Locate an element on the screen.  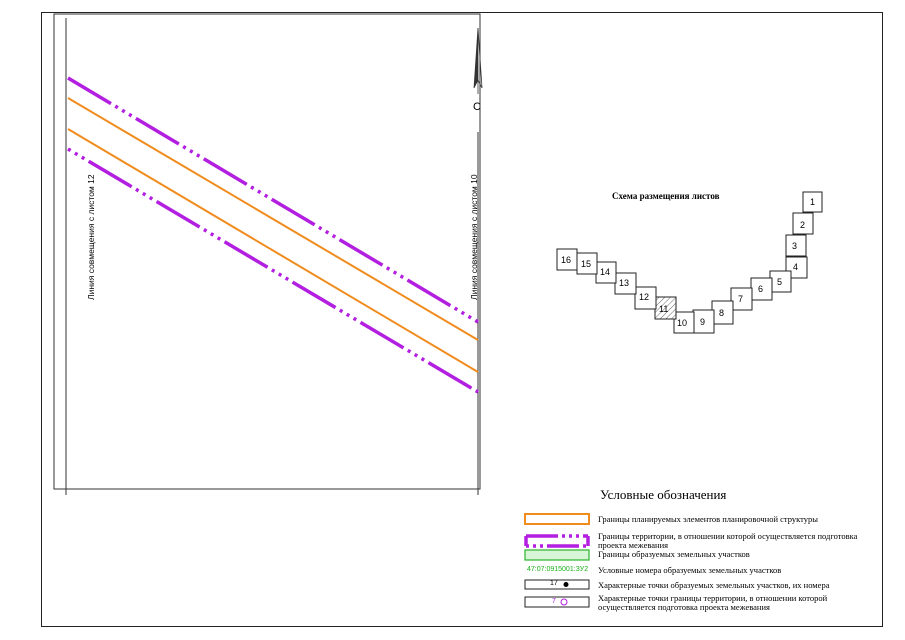
left-match-line-label: Линия совмещения с листом 12 is located at coordinates (91, 237).